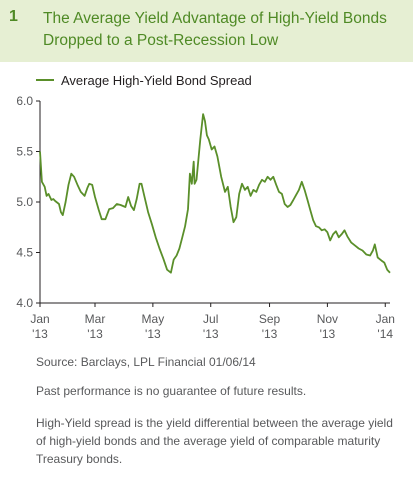  Describe the element at coordinates (24, 152) in the screenshot. I see `y-tick-label: 5.5` at that location.